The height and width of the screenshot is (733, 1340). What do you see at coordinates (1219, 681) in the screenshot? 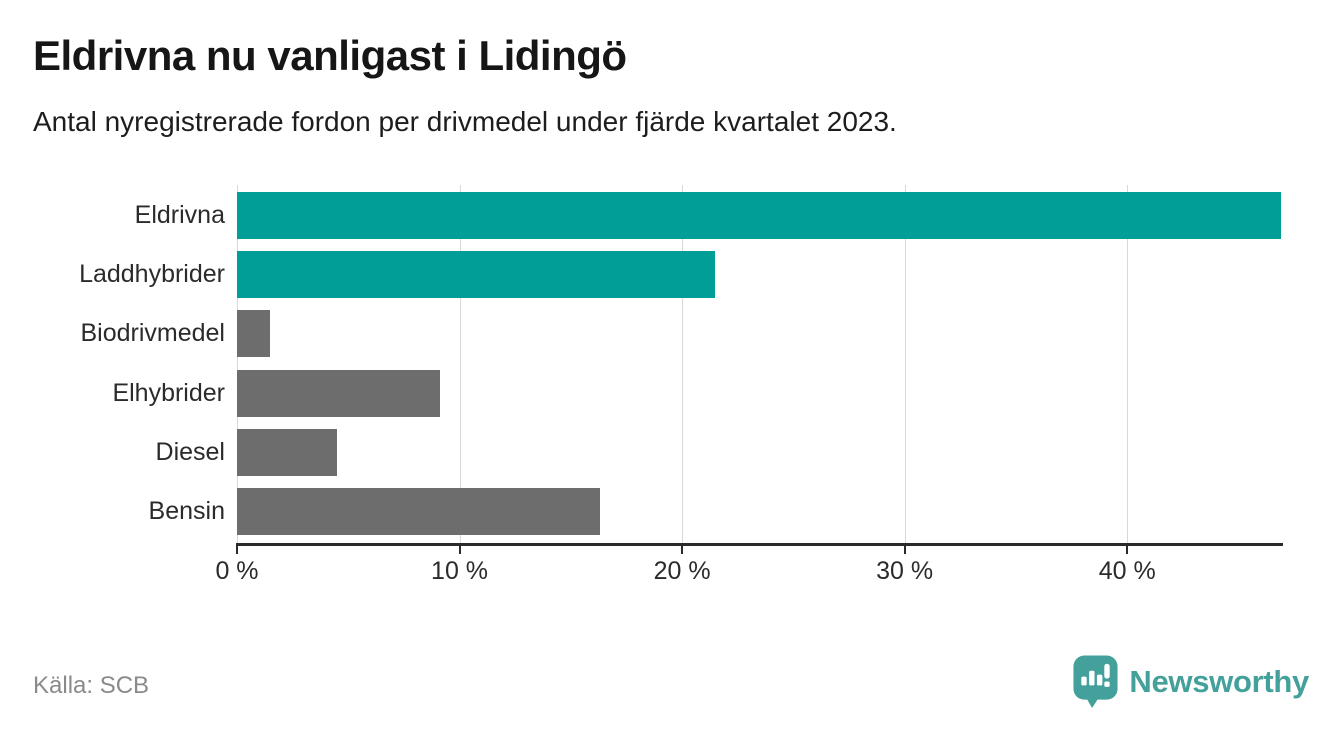
I see `brand-name: Newsworthy` at bounding box center [1219, 681].